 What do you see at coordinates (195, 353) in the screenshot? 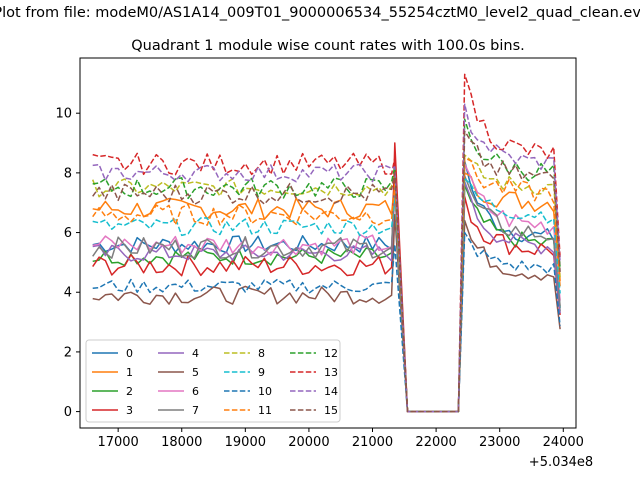
I see `legend-label-4: 4` at bounding box center [195, 353].